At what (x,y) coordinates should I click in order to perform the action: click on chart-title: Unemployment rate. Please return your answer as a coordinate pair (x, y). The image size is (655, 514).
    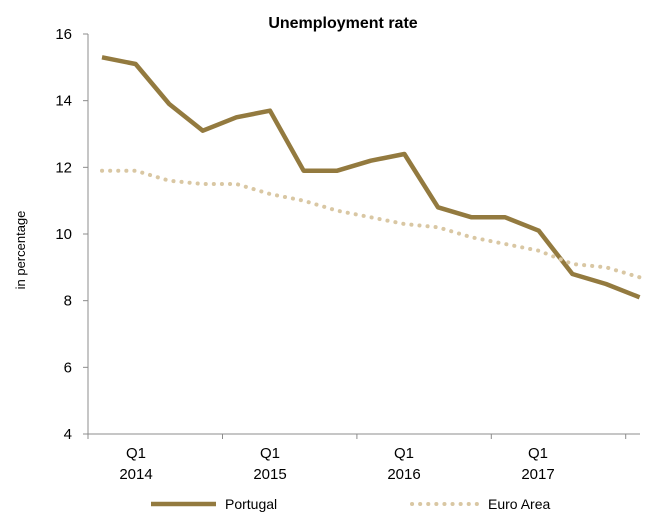
    Looking at the image, I should click on (342, 23).